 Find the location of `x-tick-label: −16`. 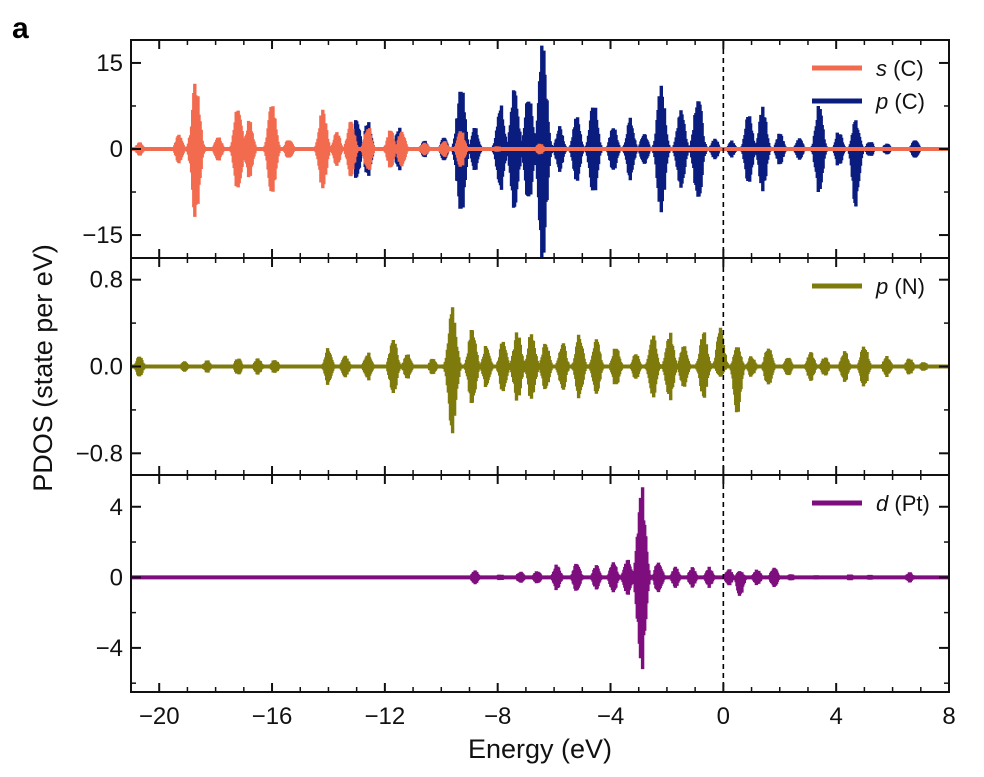

x-tick-label: −16 is located at coordinates (272, 716).